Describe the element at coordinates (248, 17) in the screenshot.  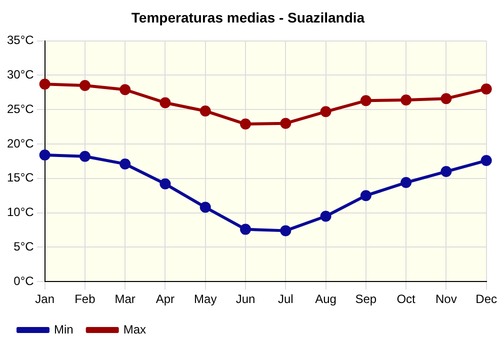
I see `chart-title: Temperaturas medias - Suazilandia` at that location.